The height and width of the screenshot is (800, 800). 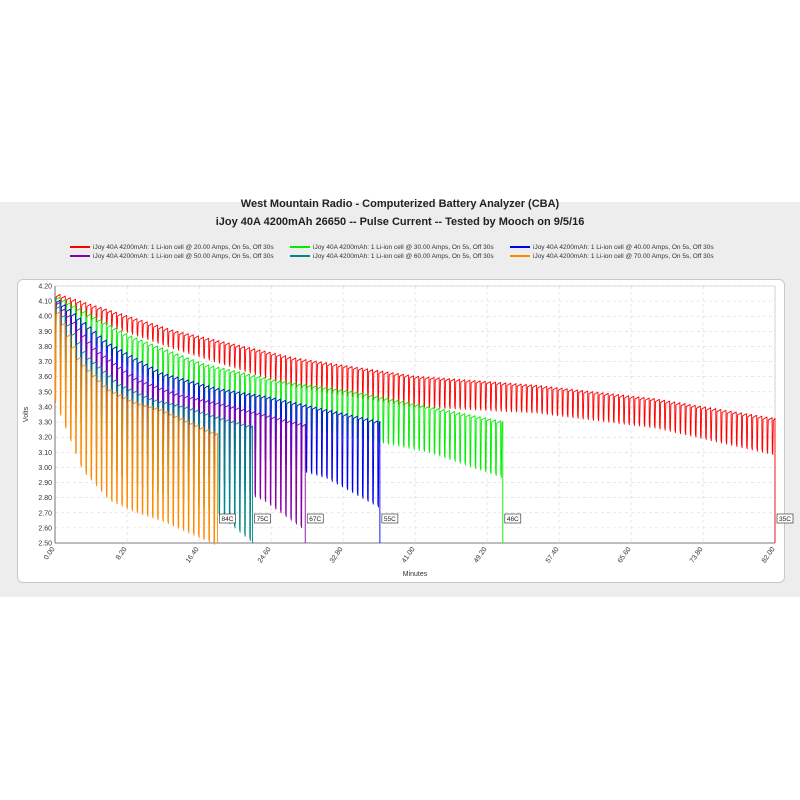 I want to click on end-temp-label: 35C, so click(x=785, y=519).